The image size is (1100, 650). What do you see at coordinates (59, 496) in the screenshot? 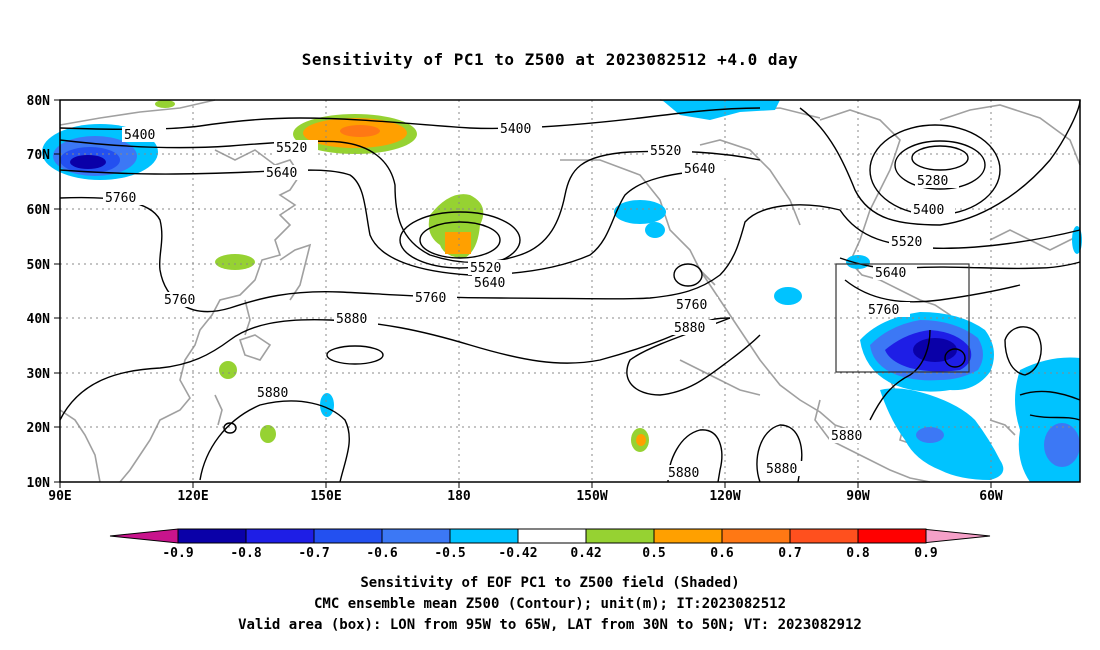
I see `lon-label-90e: 90E` at bounding box center [59, 496].